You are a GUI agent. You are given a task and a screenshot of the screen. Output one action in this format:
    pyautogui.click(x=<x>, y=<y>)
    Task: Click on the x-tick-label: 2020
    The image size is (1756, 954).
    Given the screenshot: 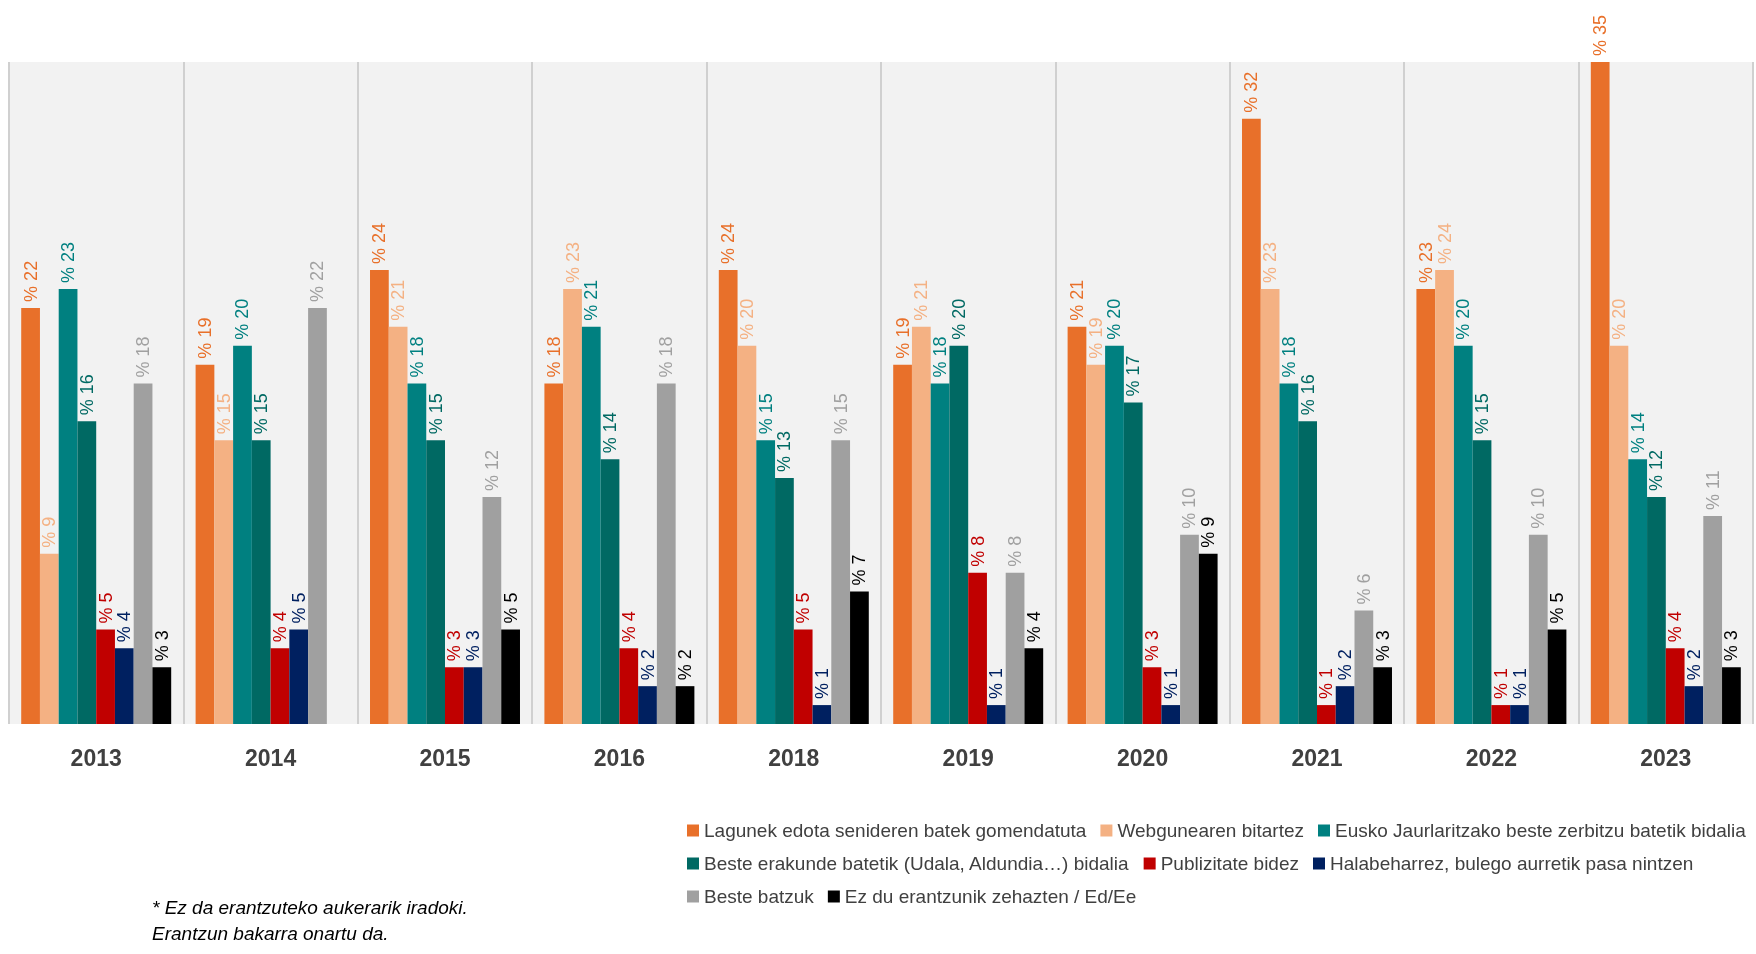 What is the action you would take?
    pyautogui.click(x=1143, y=757)
    